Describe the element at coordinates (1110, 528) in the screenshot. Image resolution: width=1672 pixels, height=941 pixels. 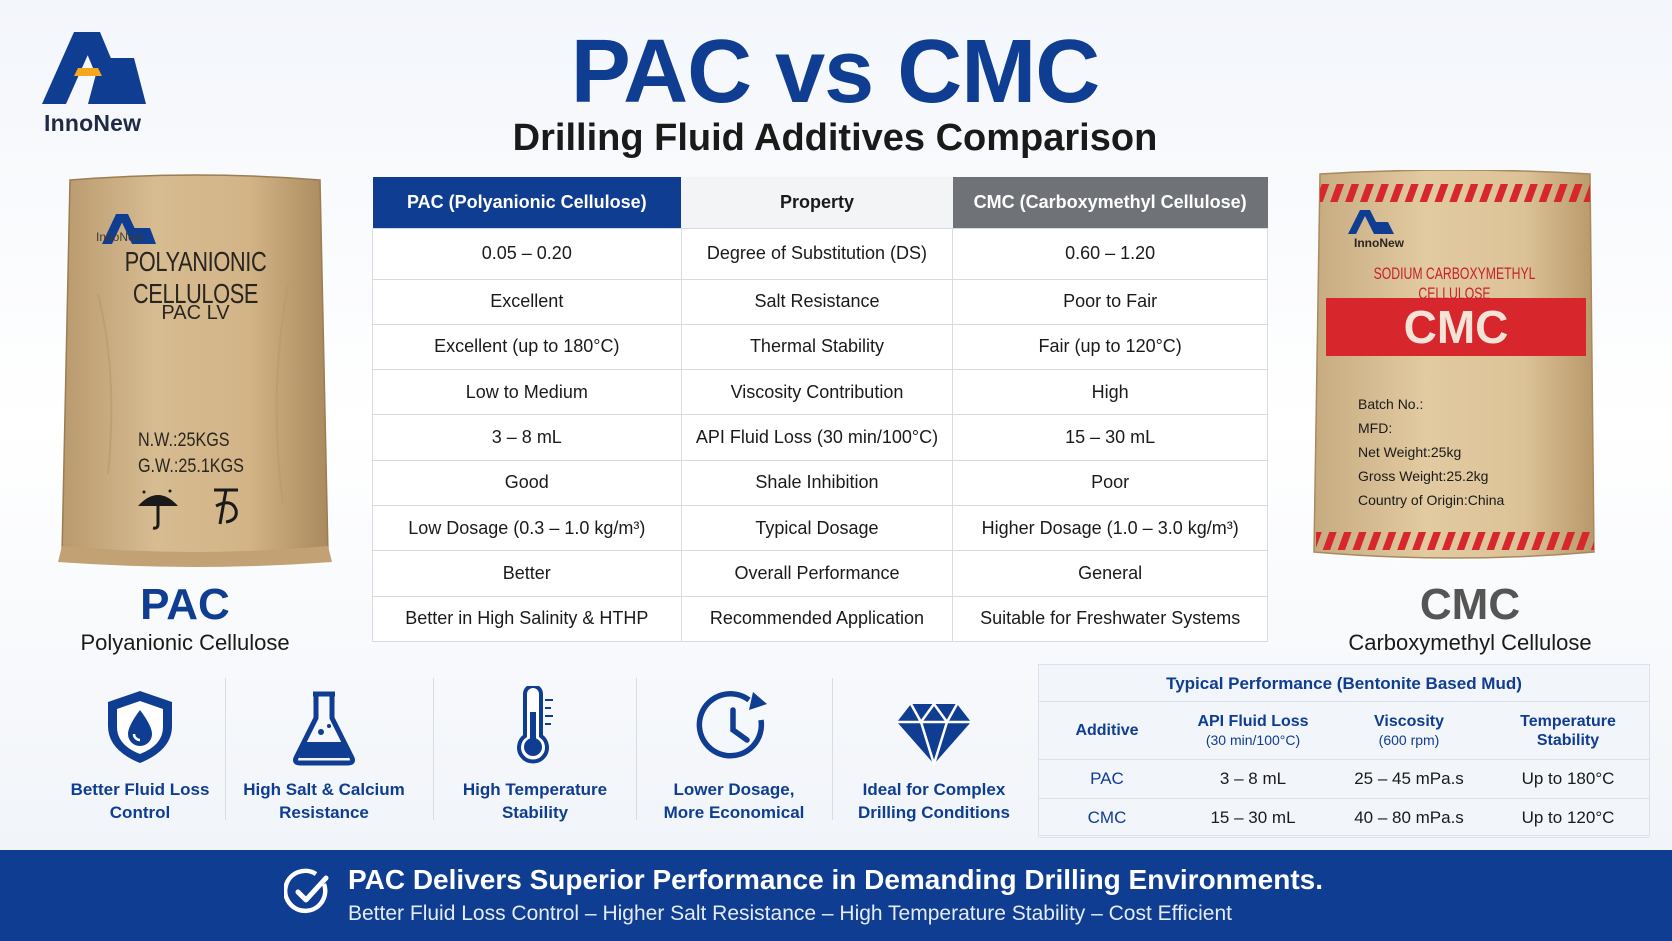
I see `cell-cmc: Higher Dosage (1.0 – 3.0 kg/m³)` at that location.